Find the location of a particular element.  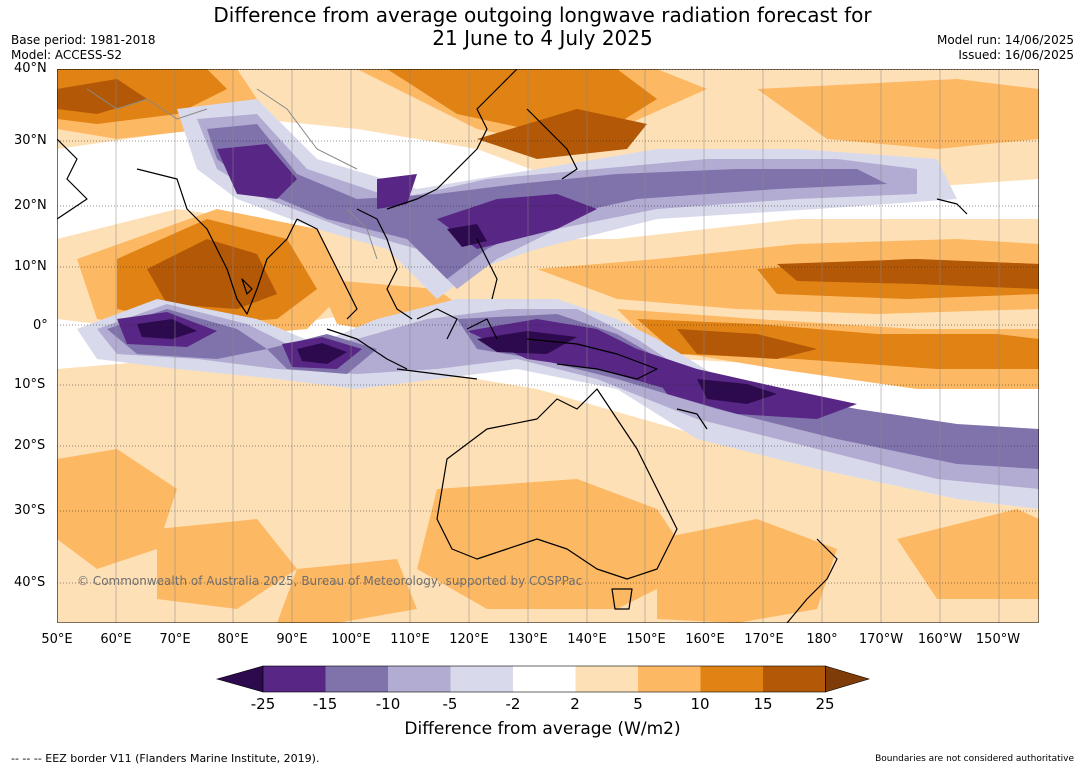

lon-label: 80°E is located at coordinates (233, 639).